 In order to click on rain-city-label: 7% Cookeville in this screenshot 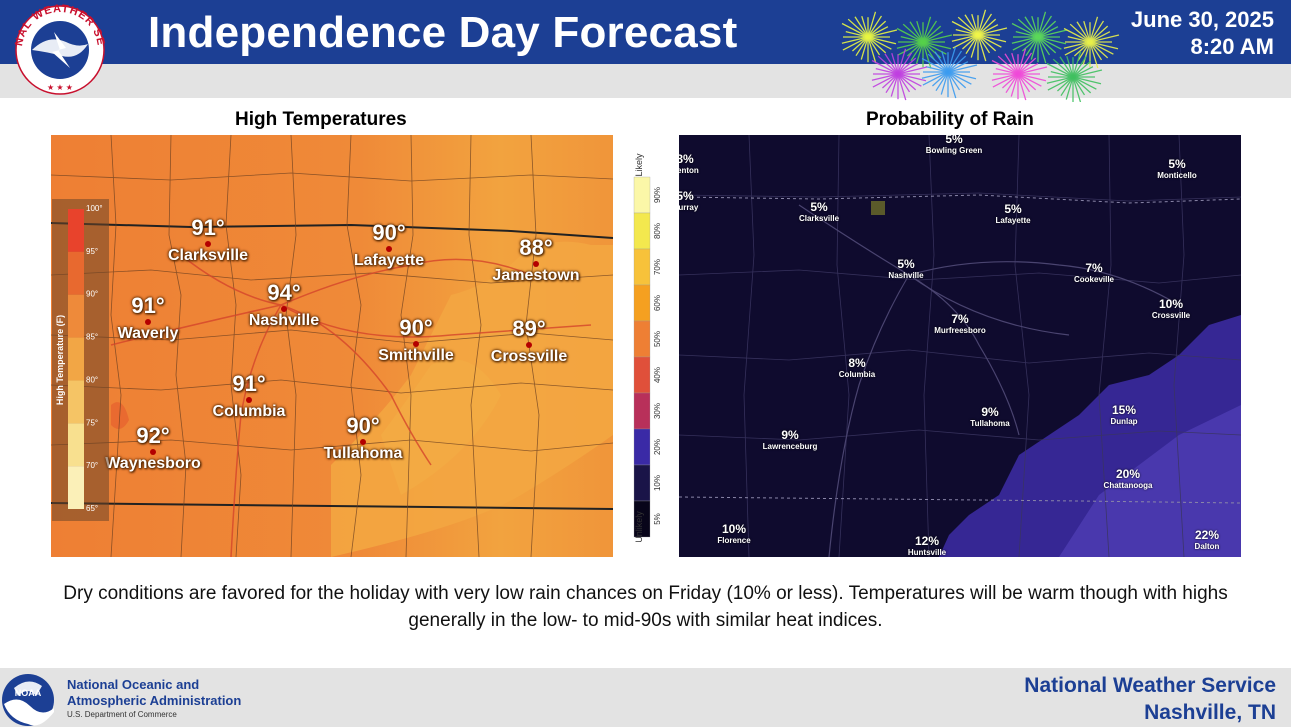, I will do `click(1094, 273)`.